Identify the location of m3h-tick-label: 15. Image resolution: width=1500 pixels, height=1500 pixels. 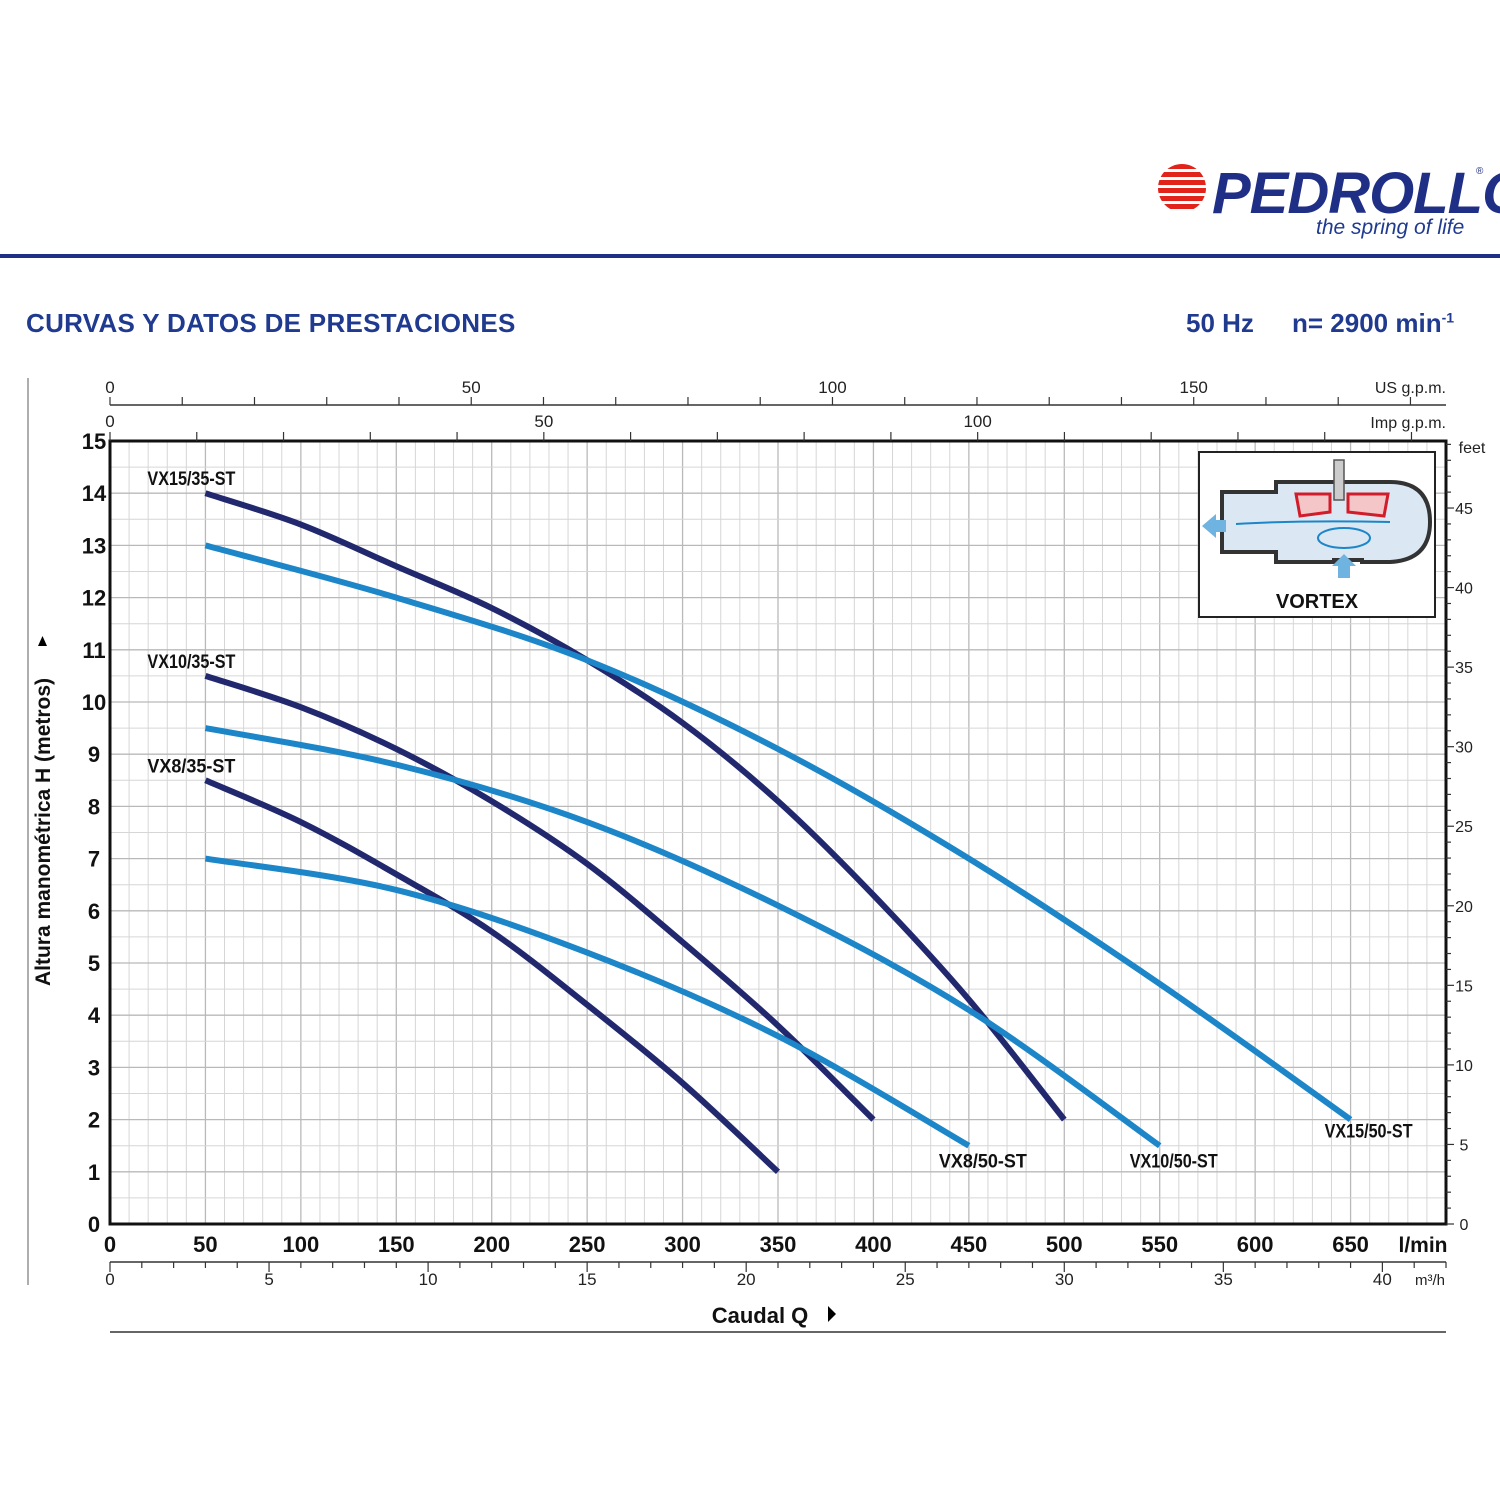
(587, 1279).